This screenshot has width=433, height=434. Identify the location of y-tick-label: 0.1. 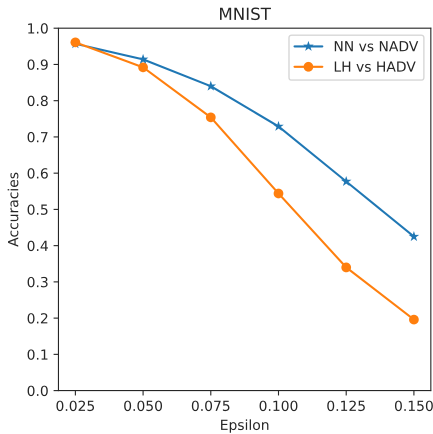
(38, 354).